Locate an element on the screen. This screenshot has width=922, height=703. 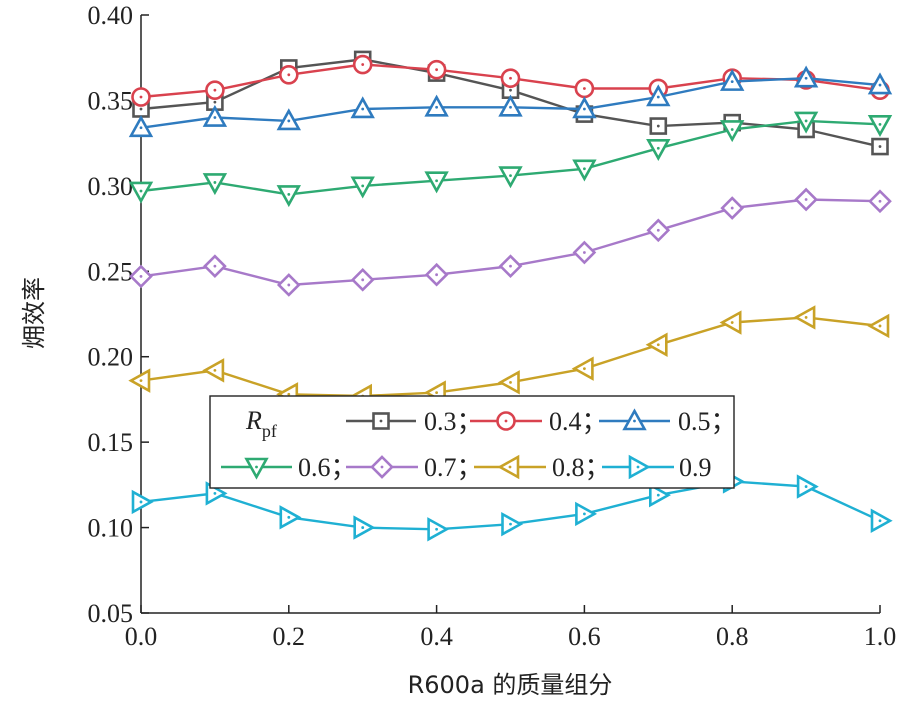
legend-entry-0.9: 0.9 is located at coordinates (657, 467).